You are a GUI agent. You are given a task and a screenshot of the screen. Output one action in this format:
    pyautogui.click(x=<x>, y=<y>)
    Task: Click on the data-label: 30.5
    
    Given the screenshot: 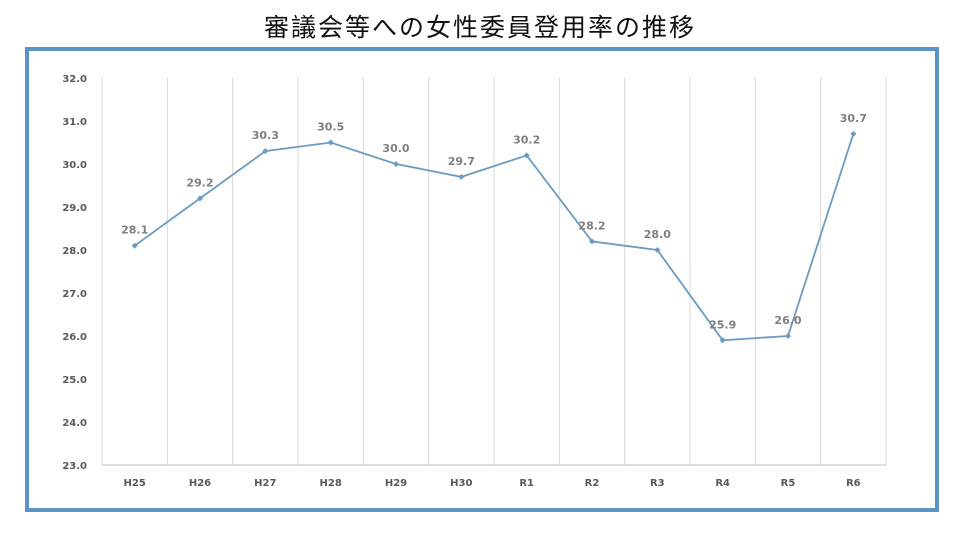 What is the action you would take?
    pyautogui.click(x=330, y=127)
    